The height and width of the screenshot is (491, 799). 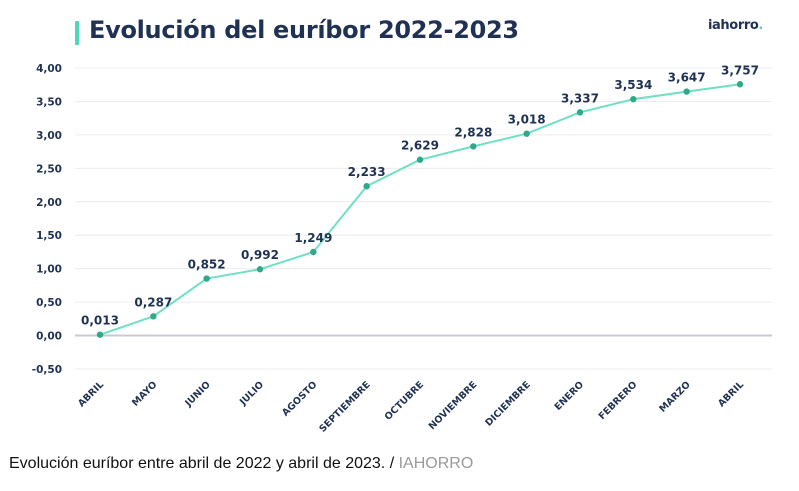 I want to click on y-tick-label: 0,00, so click(x=49, y=337).